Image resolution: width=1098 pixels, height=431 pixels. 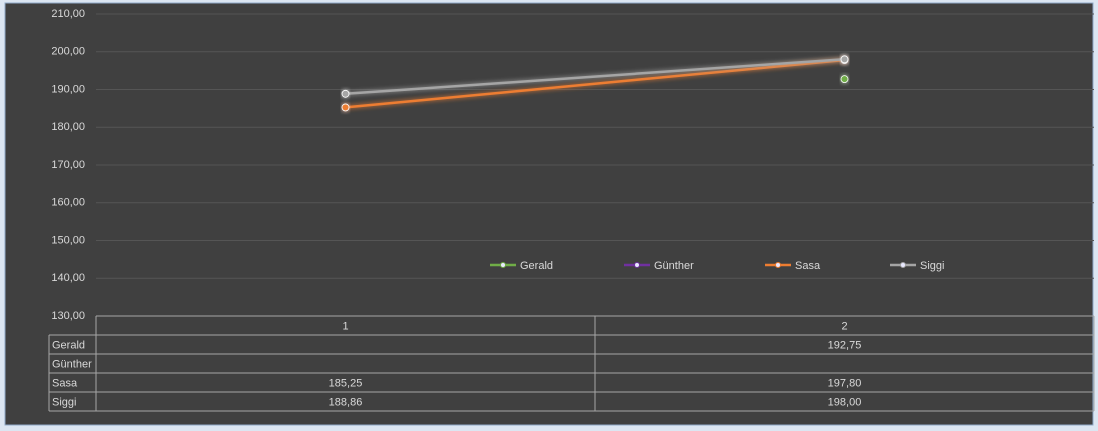 What do you see at coordinates (68, 127) in the screenshot?
I see `y-tick-label: 180,00` at bounding box center [68, 127].